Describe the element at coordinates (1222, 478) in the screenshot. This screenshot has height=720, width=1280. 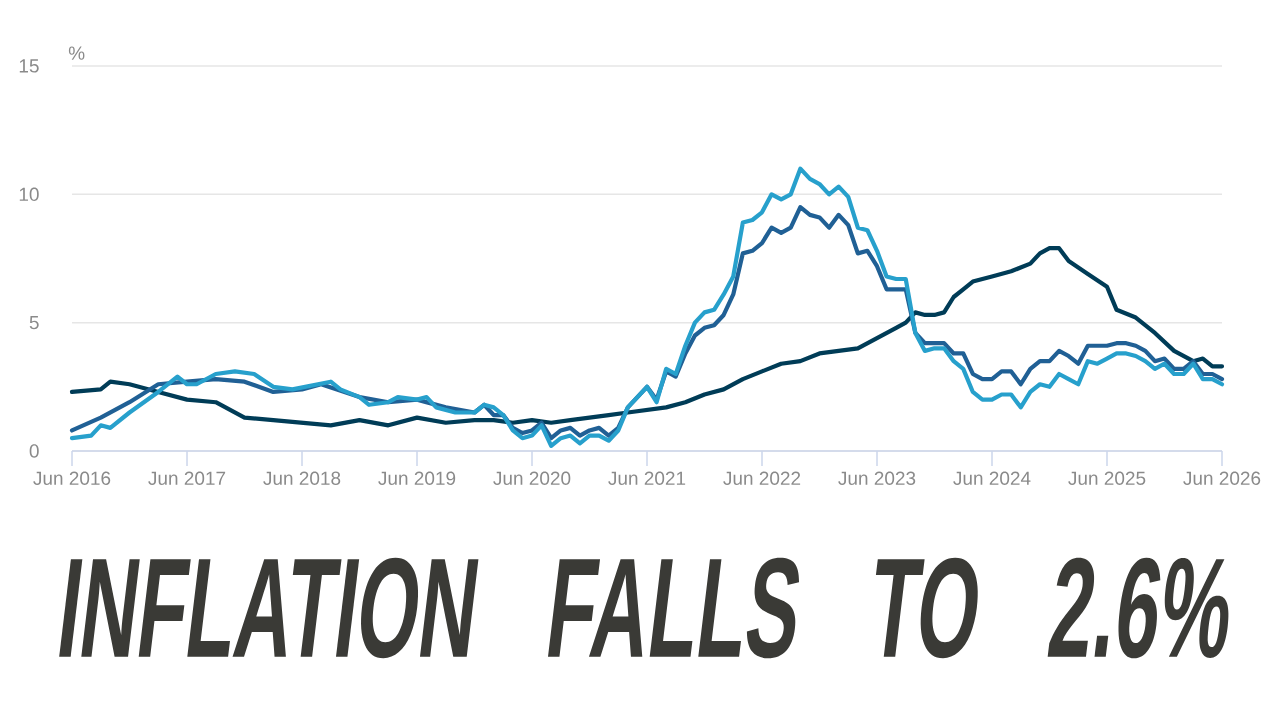
I see `x-tick-label: Jun 2026` at that location.